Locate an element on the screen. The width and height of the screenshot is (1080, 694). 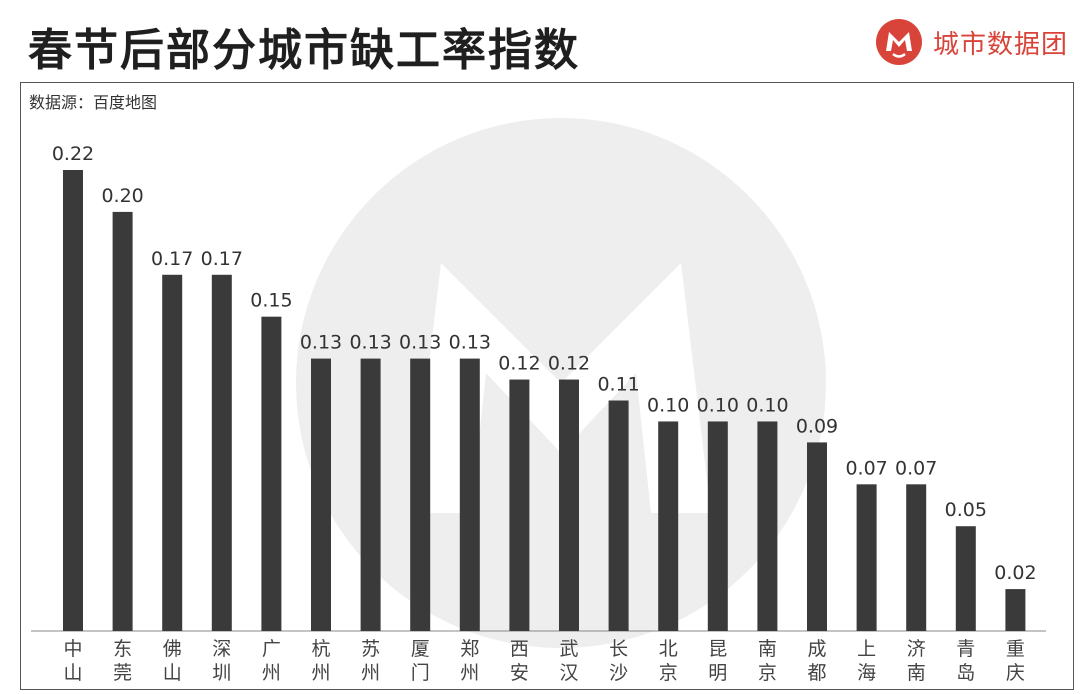
chart-title: 春节后部分城市缺工率指数 is located at coordinates (304, 50).